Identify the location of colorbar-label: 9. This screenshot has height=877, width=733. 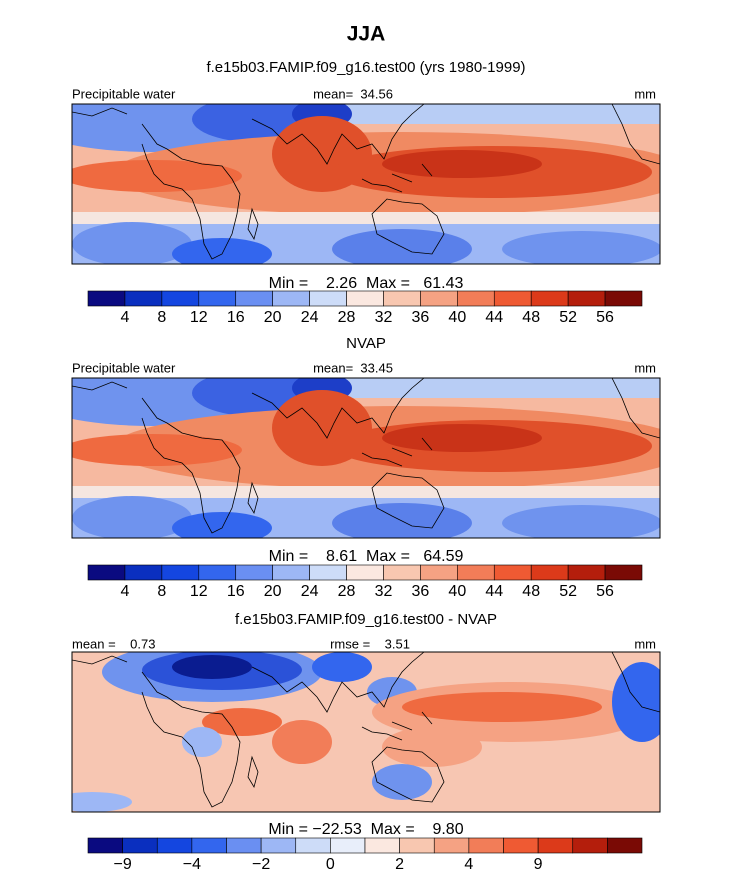
(538, 864).